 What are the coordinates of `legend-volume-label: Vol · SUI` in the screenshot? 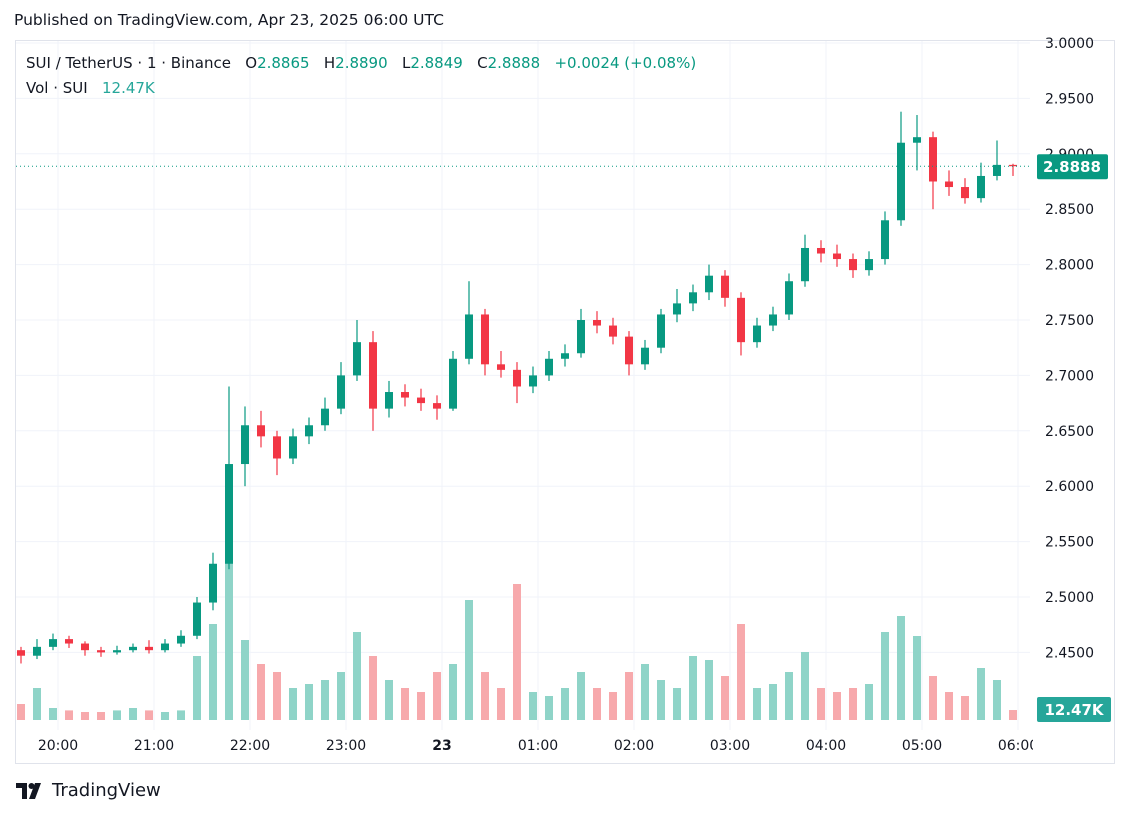 It's located at (57, 88).